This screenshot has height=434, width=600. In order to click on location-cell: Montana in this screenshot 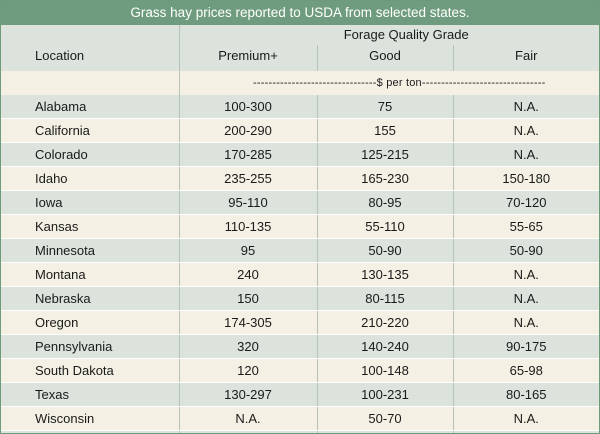, I will do `click(90, 274)`.